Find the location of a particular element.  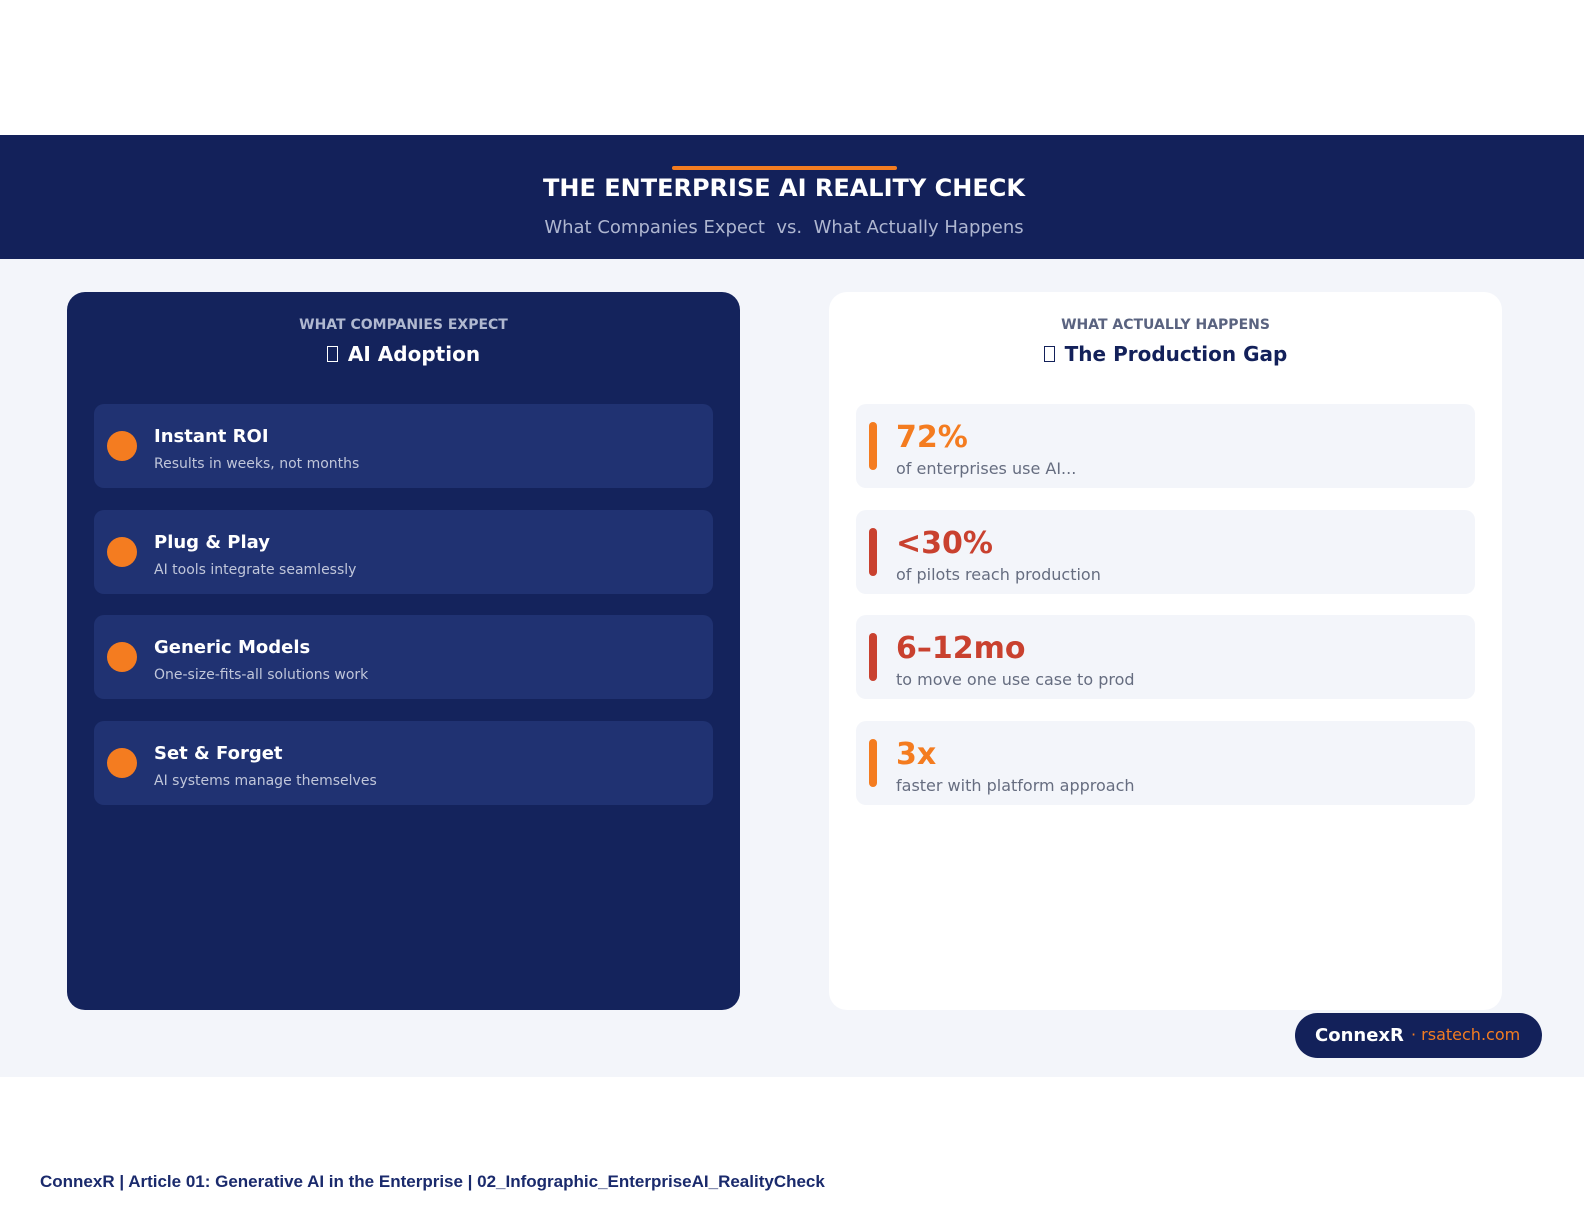

brand-badge: ConnexR · rsatech.com is located at coordinates (1418, 1035).